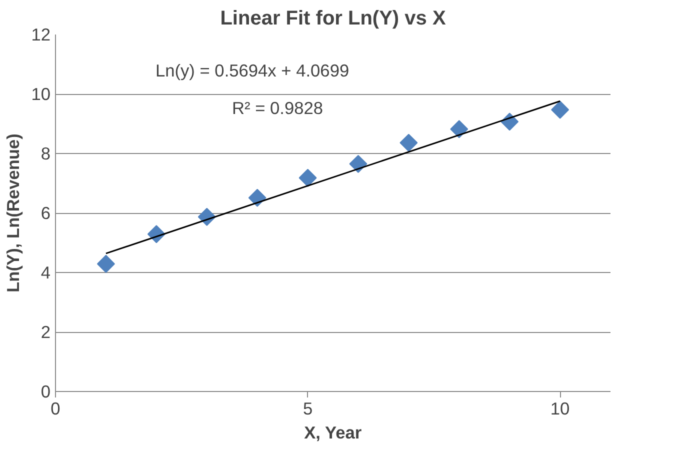 The height and width of the screenshot is (454, 675). I want to click on annotation: R² = 0.9828, so click(278, 108).